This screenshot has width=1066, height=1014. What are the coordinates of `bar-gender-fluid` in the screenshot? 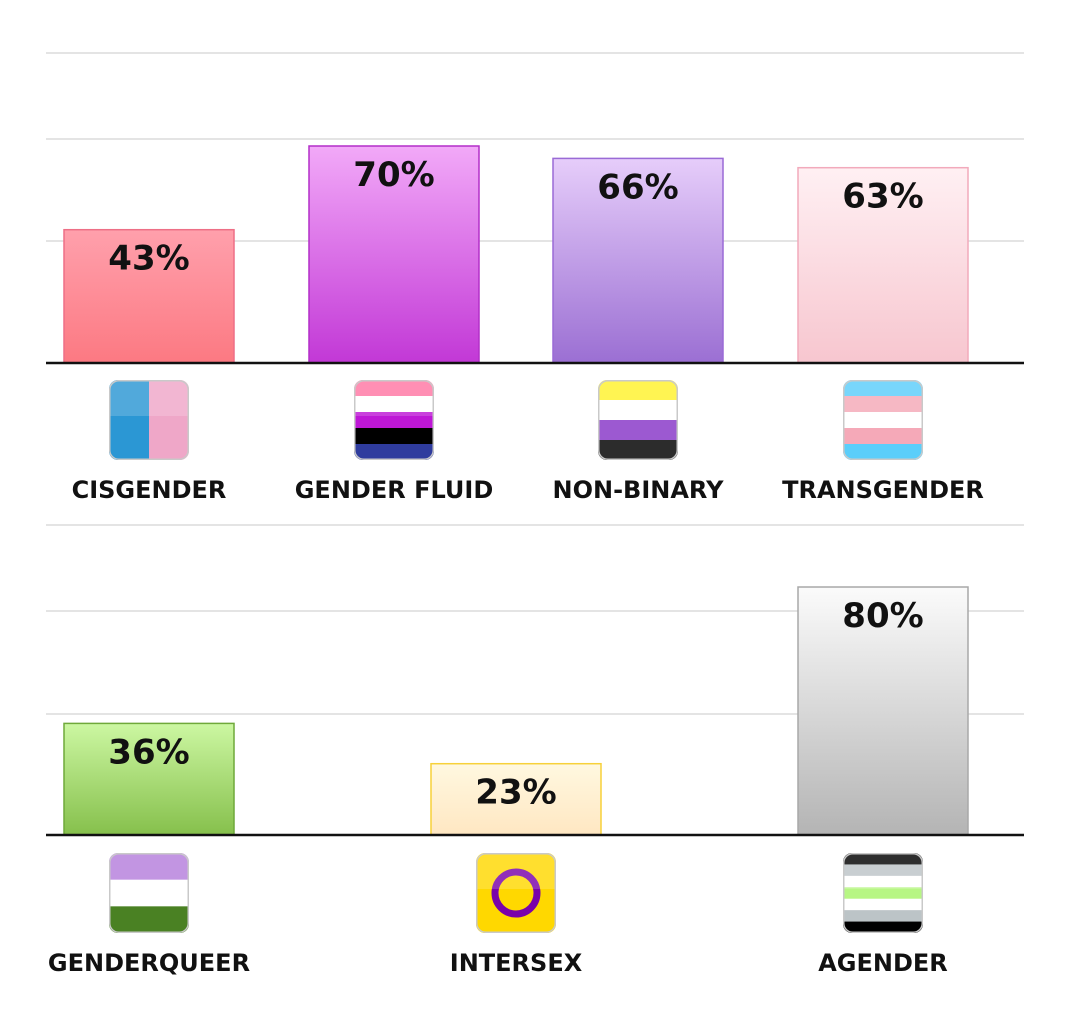 It's located at (394, 254).